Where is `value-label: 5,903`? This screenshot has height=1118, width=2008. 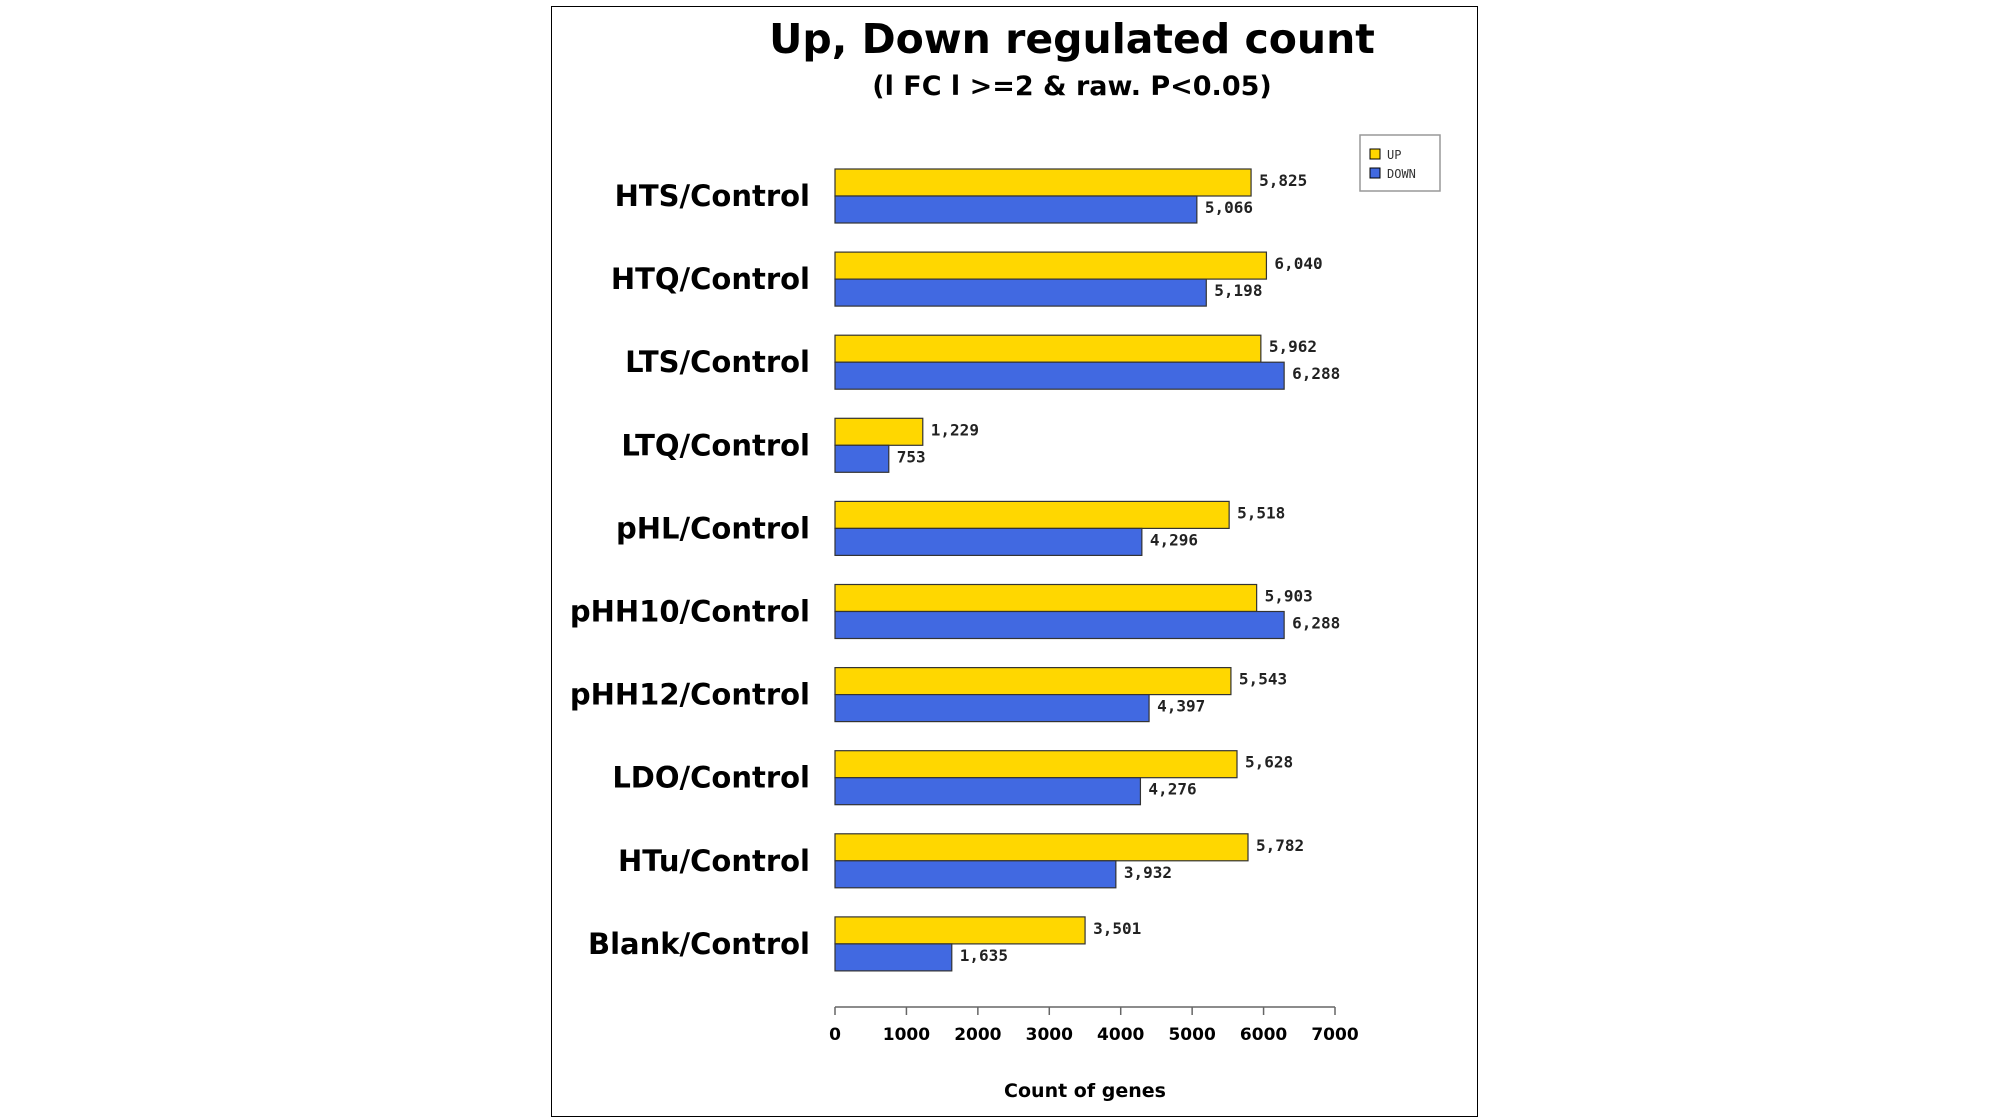 value-label: 5,903 is located at coordinates (1289, 596).